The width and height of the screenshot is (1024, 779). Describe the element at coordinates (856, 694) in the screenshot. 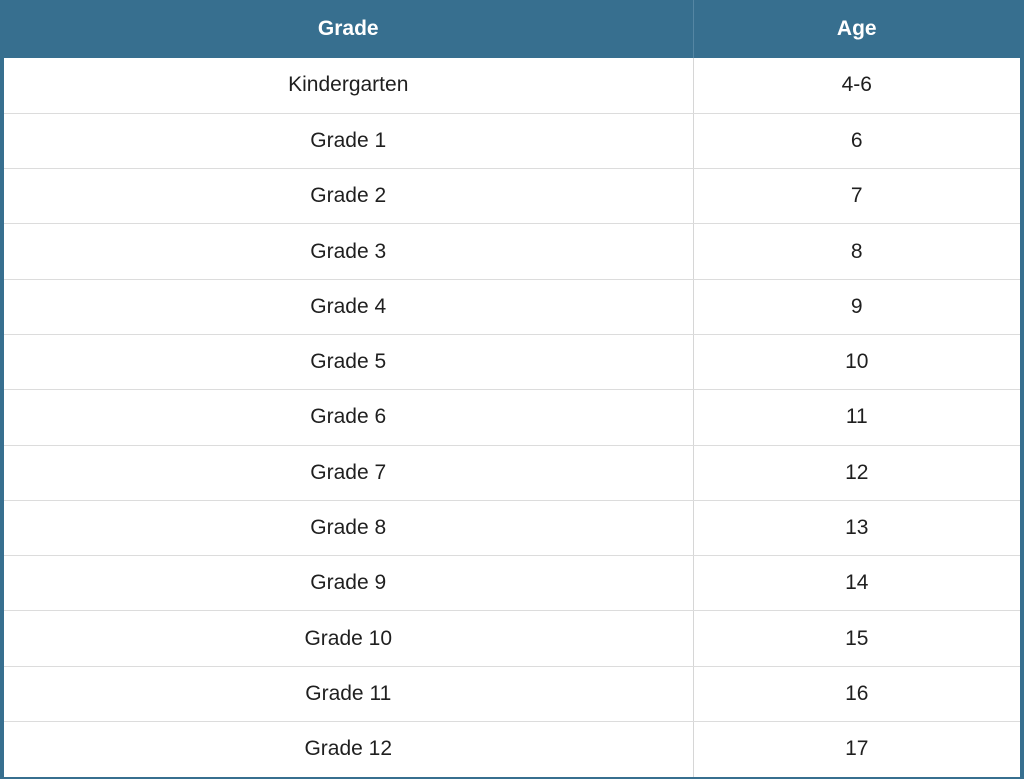

I see `age-cell: 16` at that location.